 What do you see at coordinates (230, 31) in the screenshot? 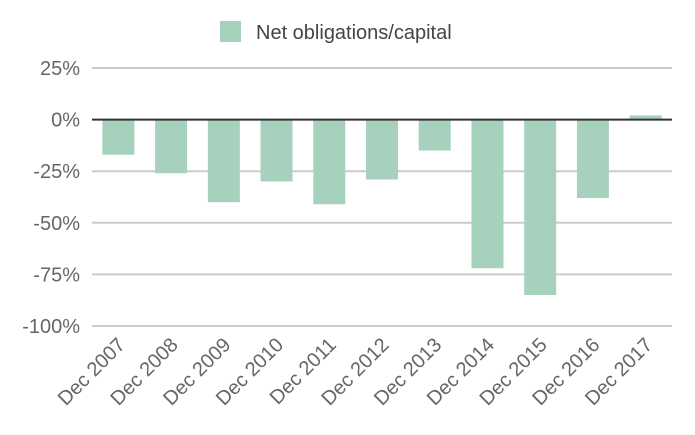
I see `legend-swatch` at bounding box center [230, 31].